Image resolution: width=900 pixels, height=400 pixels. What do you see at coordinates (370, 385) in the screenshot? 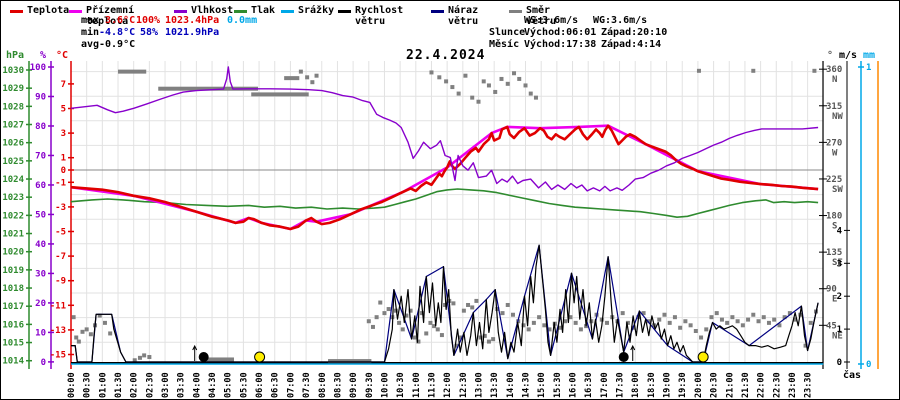
I see `svg-text: 09:30` at bounding box center [370, 385].